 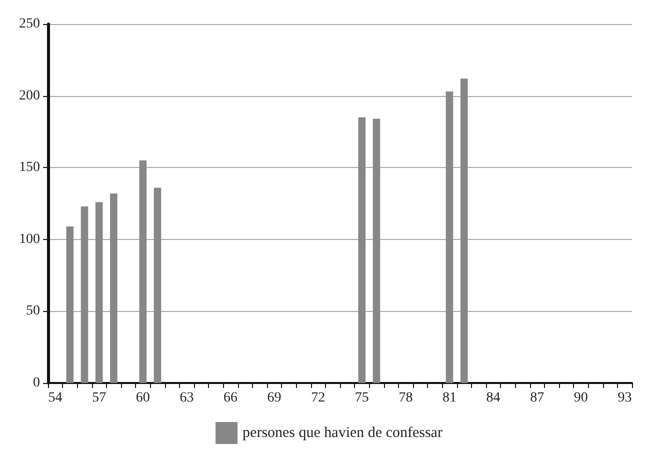 I want to click on x-tick-label: 60, so click(x=143, y=398).